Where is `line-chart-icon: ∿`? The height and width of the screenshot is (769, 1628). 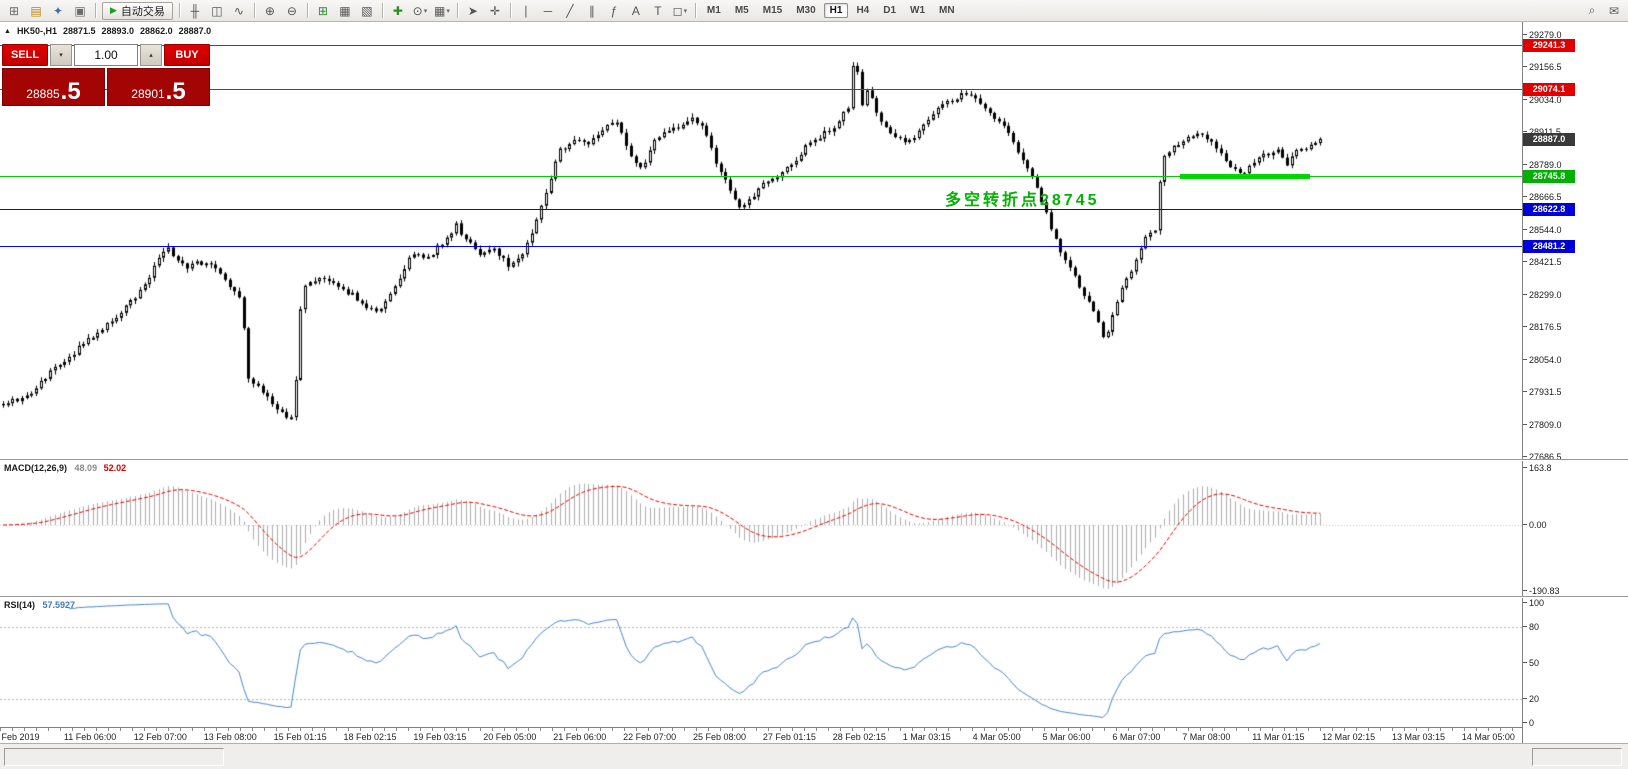
line-chart-icon: ∿ is located at coordinates (238, 10).